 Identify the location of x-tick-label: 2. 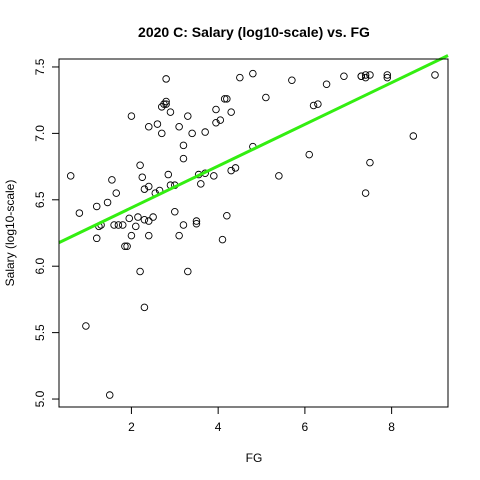
(131, 427).